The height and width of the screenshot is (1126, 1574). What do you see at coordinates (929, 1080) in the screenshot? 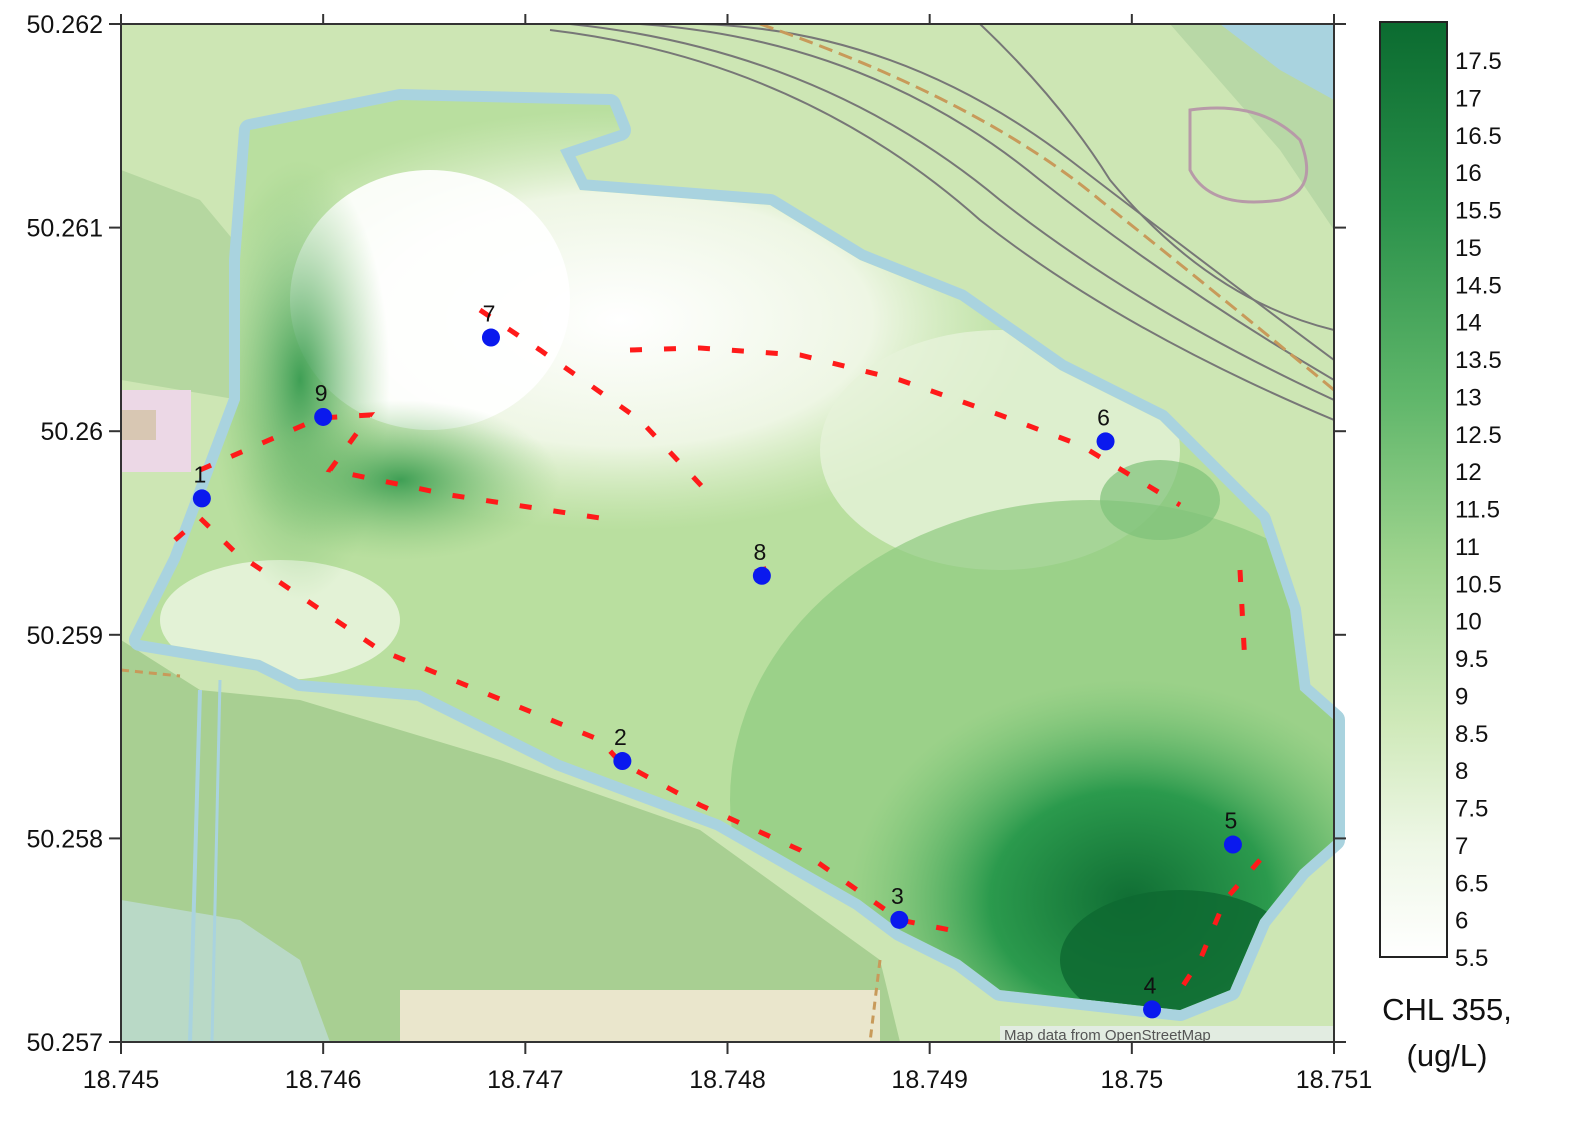
I see `x-tick-label: 18.749` at bounding box center [929, 1080].